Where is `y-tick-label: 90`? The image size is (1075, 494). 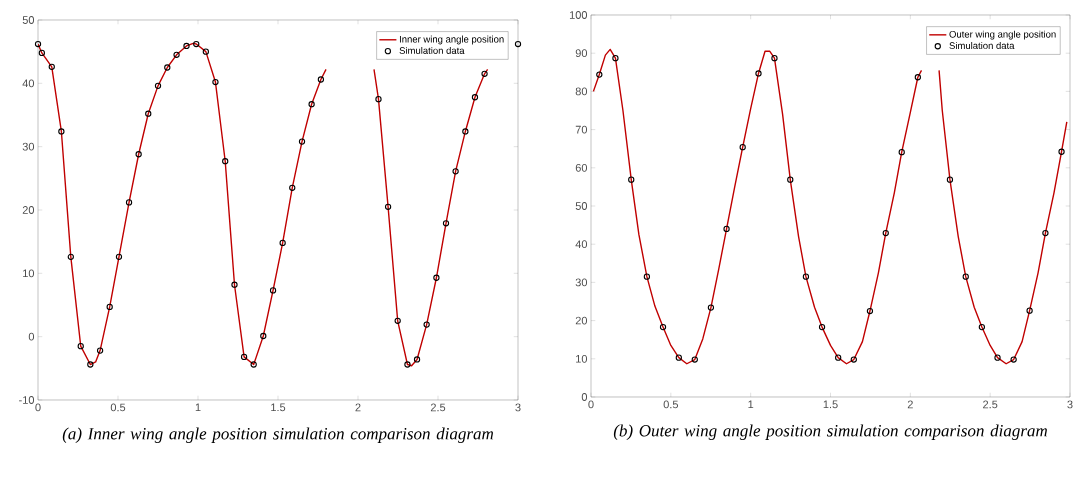 y-tick-label: 90 is located at coordinates (581, 53).